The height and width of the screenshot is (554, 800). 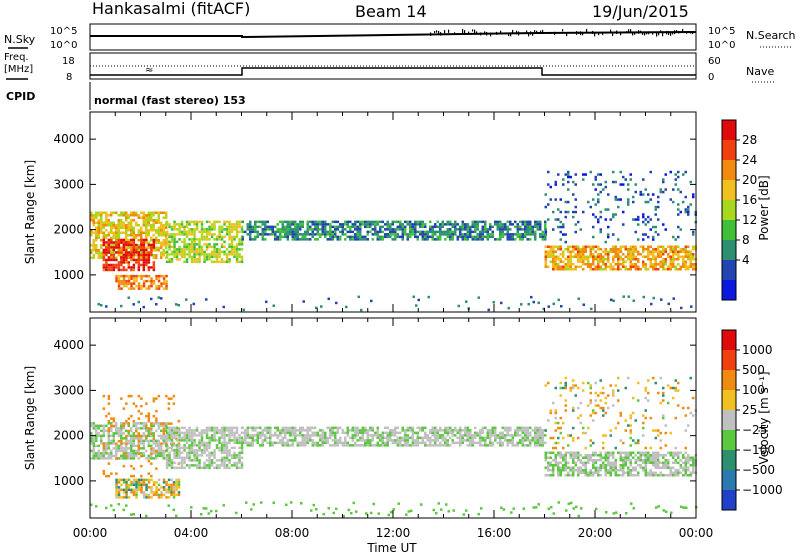 I want to click on noise-mark, so click(x=541, y=31).